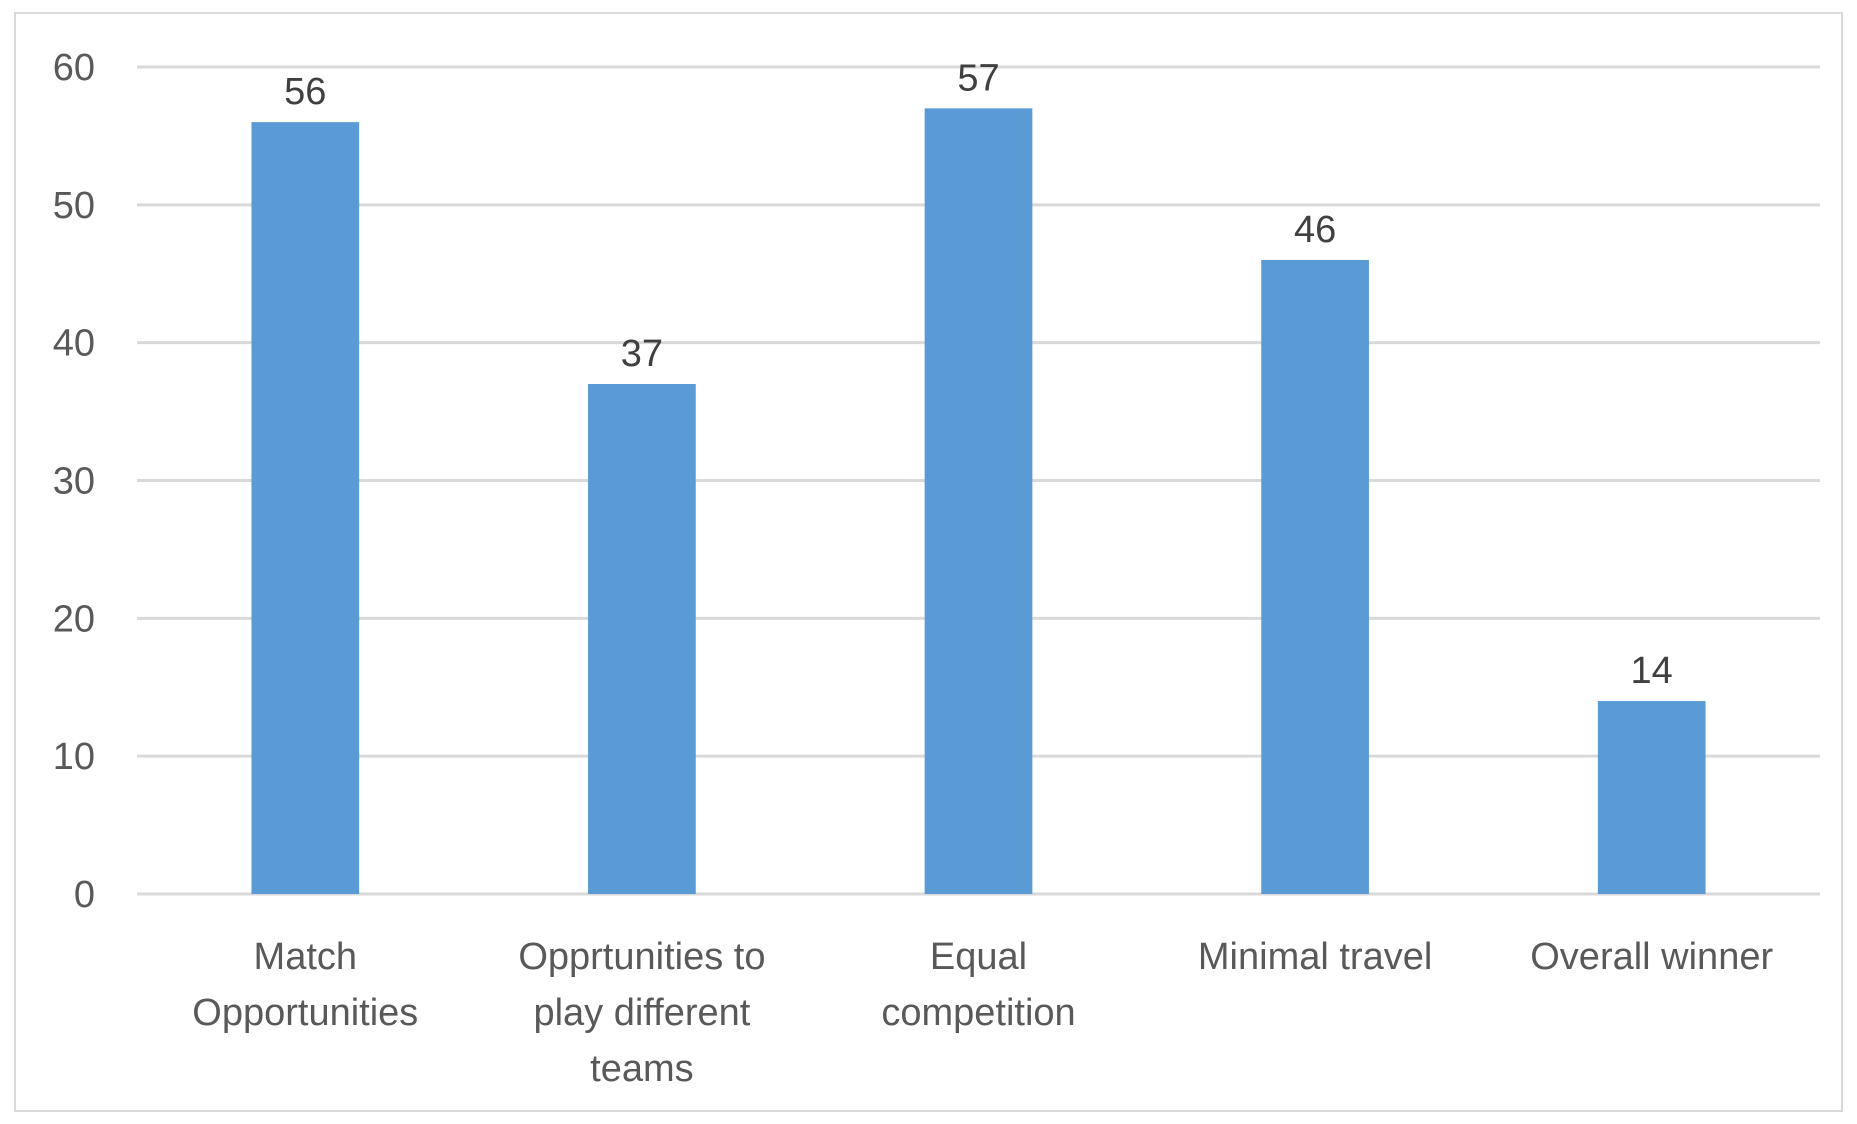 This screenshot has height=1124, width=1857. I want to click on y-tick-label: 30, so click(74, 482).